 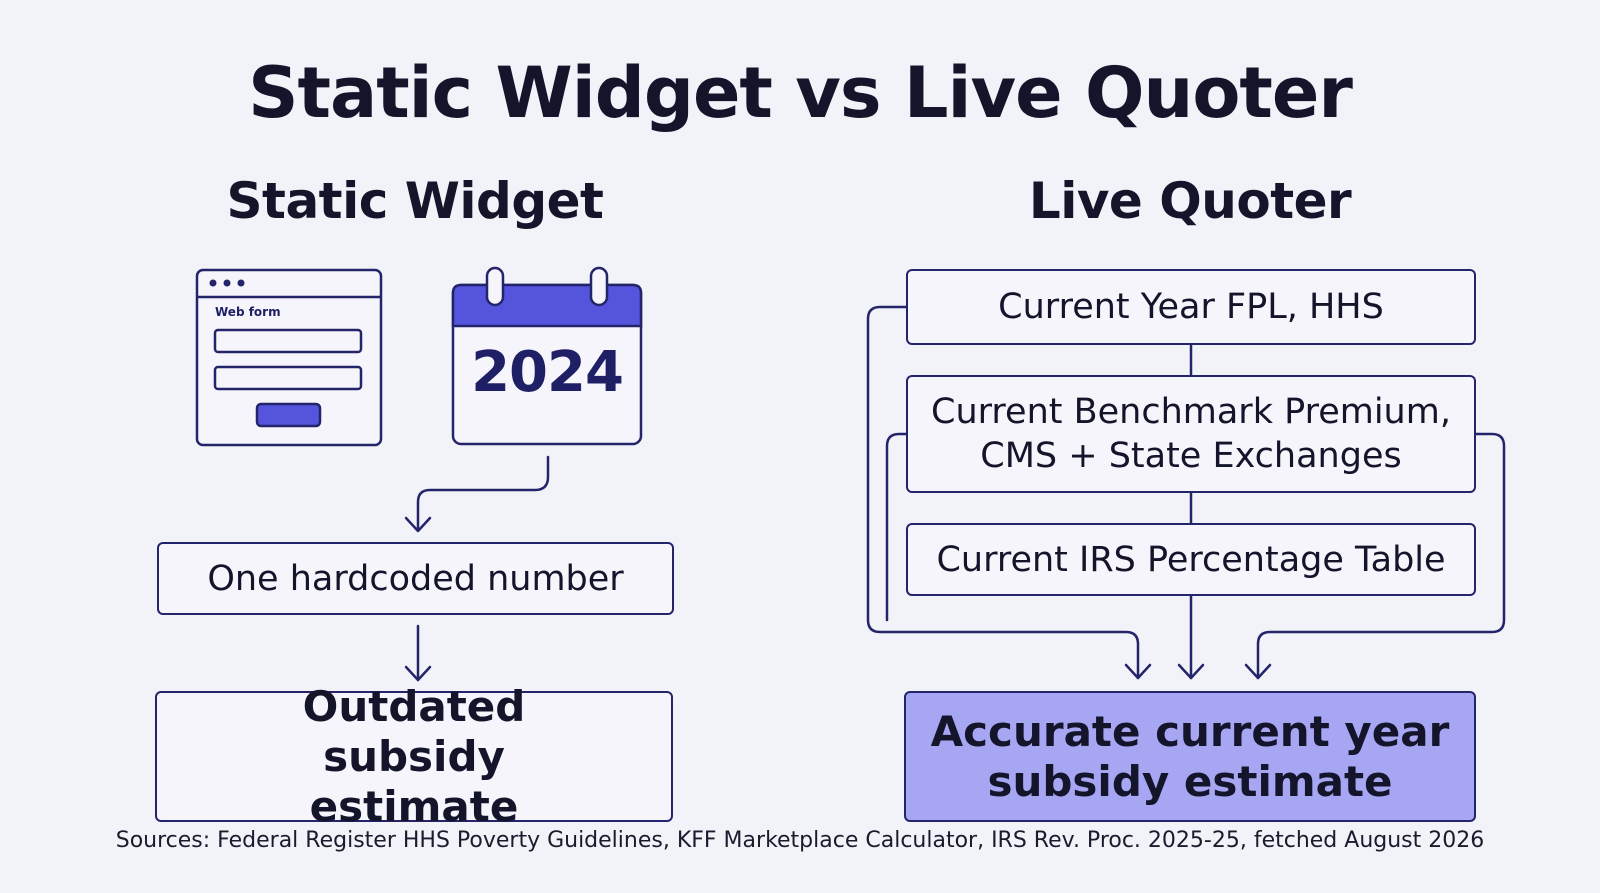 What do you see at coordinates (418, 524) in the screenshot?
I see `calendar-to-number-arrowhead` at bounding box center [418, 524].